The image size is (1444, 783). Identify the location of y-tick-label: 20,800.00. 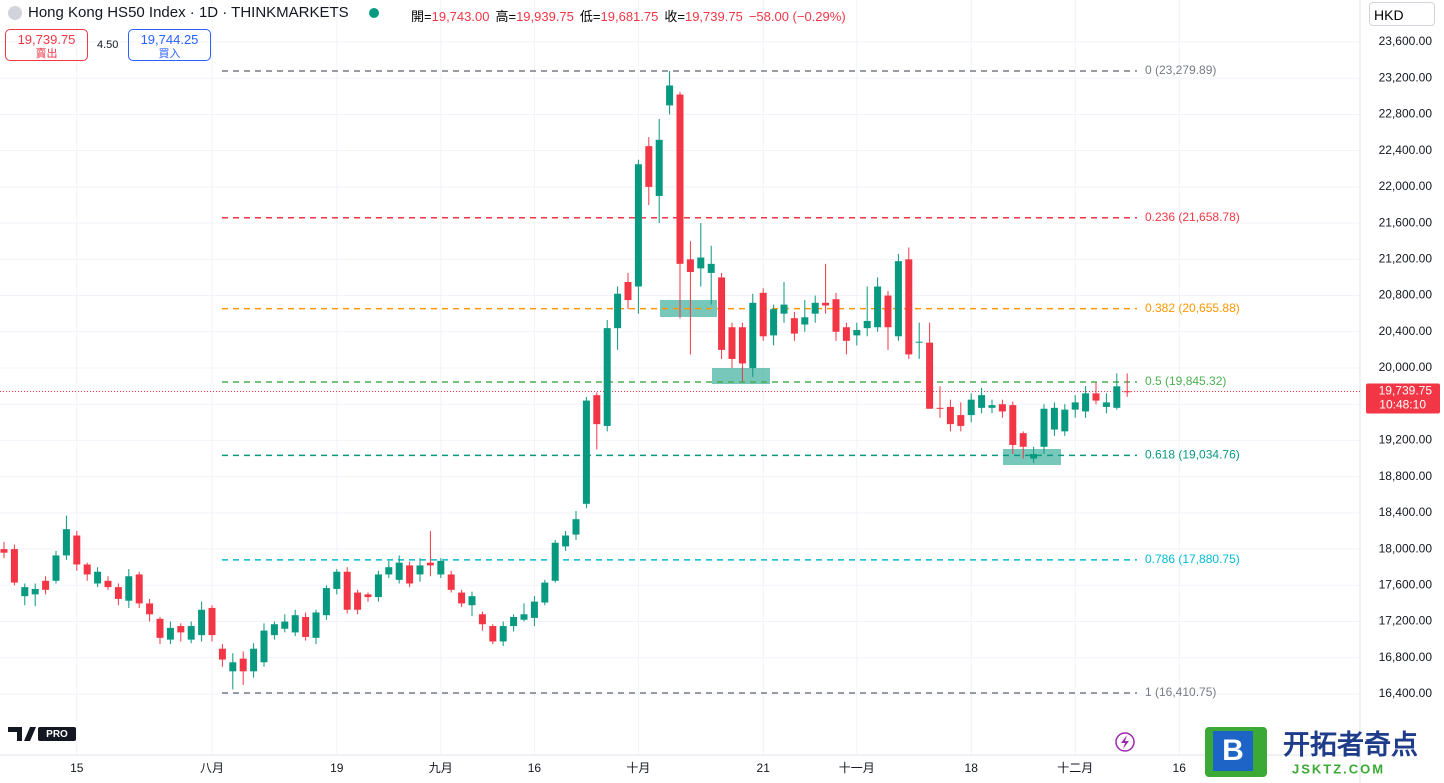
(1406, 295).